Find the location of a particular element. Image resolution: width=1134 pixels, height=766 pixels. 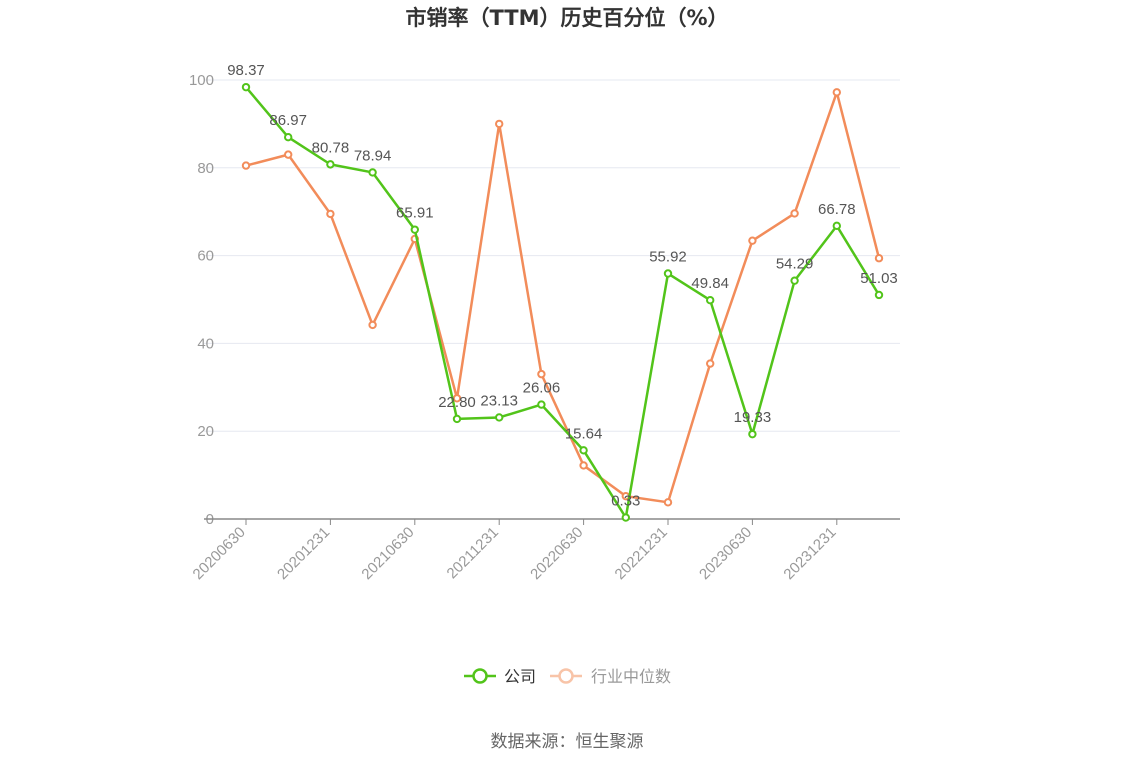

y-tick-label: 80 is located at coordinates (205, 168).